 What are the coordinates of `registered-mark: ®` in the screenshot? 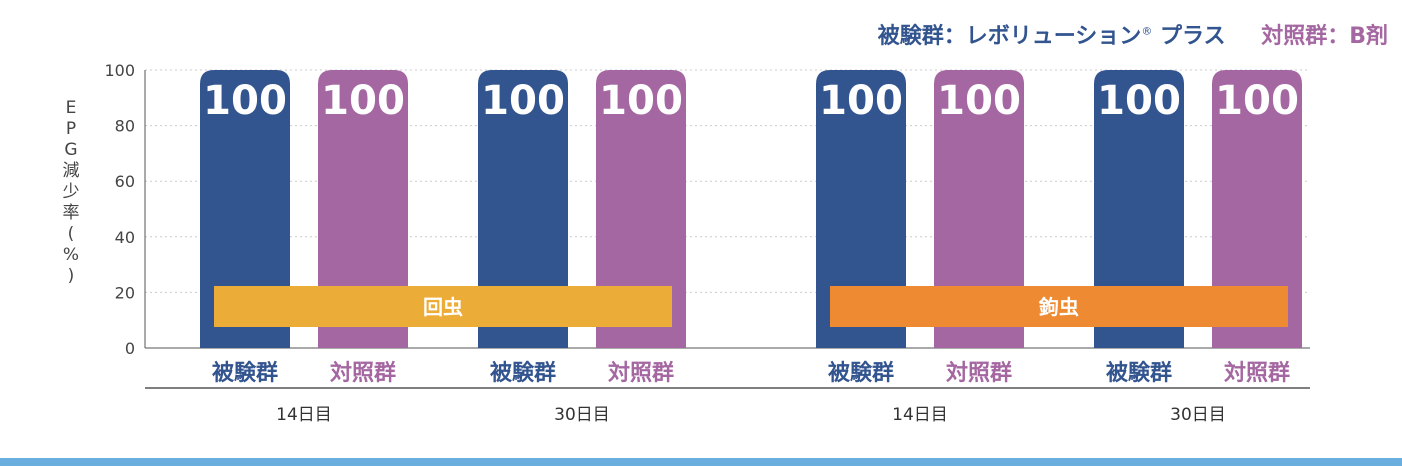 It's located at (1147, 31).